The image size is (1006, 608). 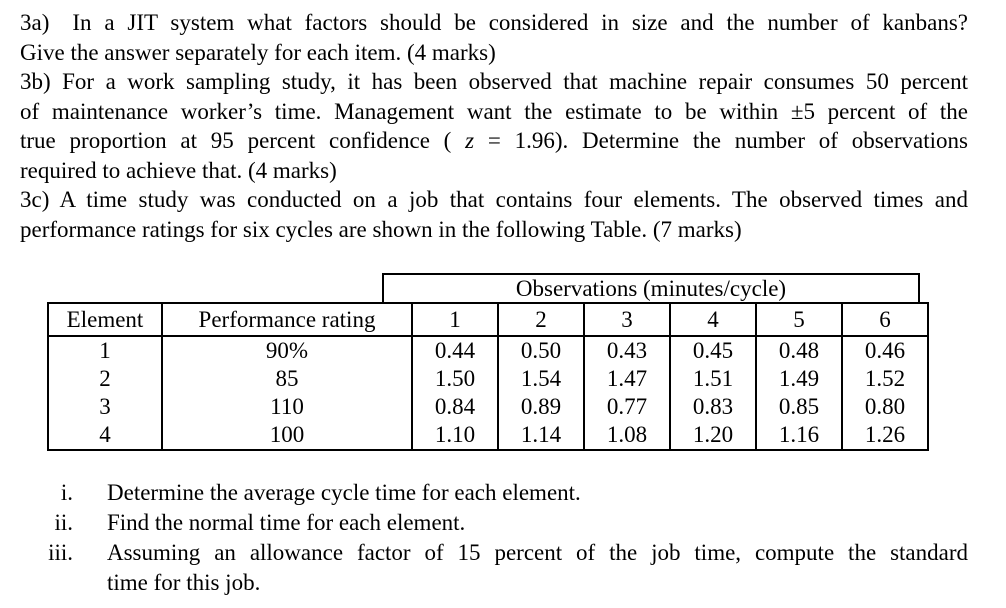 I want to click on element-number: 4, so click(x=105, y=436).